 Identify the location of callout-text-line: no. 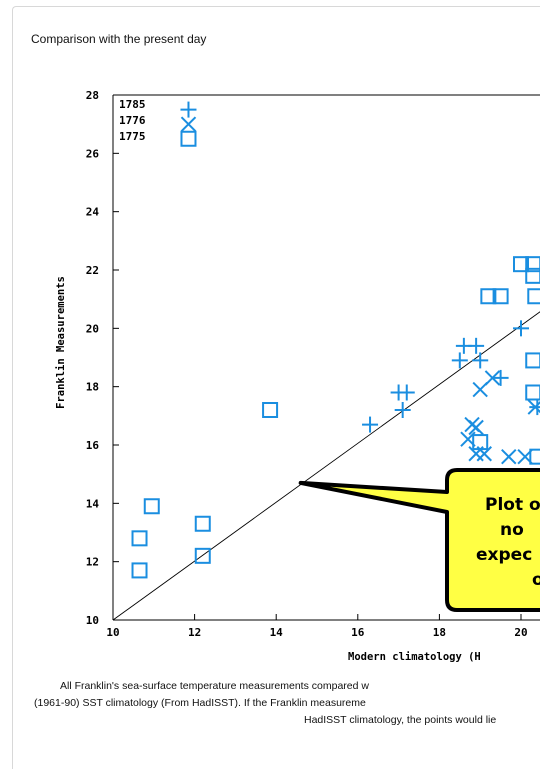
(512, 530).